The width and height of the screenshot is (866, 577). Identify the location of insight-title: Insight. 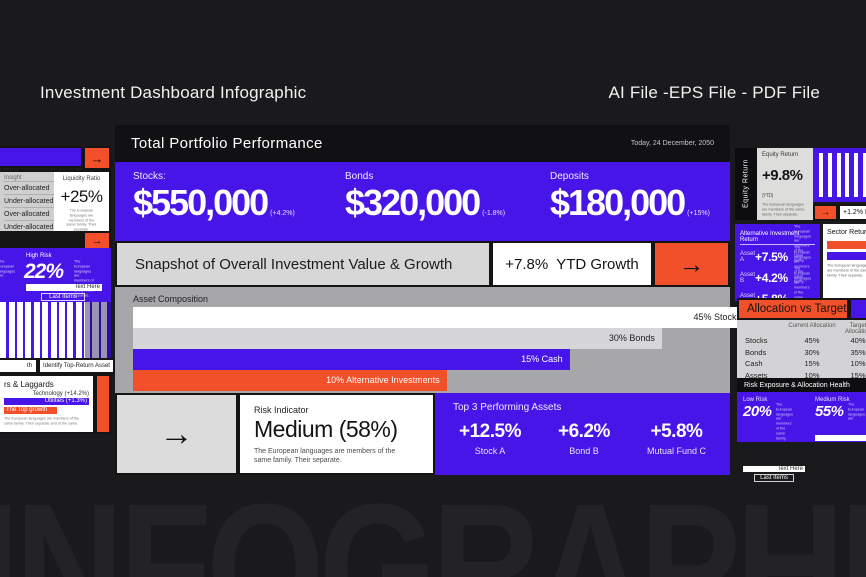
(13, 178).